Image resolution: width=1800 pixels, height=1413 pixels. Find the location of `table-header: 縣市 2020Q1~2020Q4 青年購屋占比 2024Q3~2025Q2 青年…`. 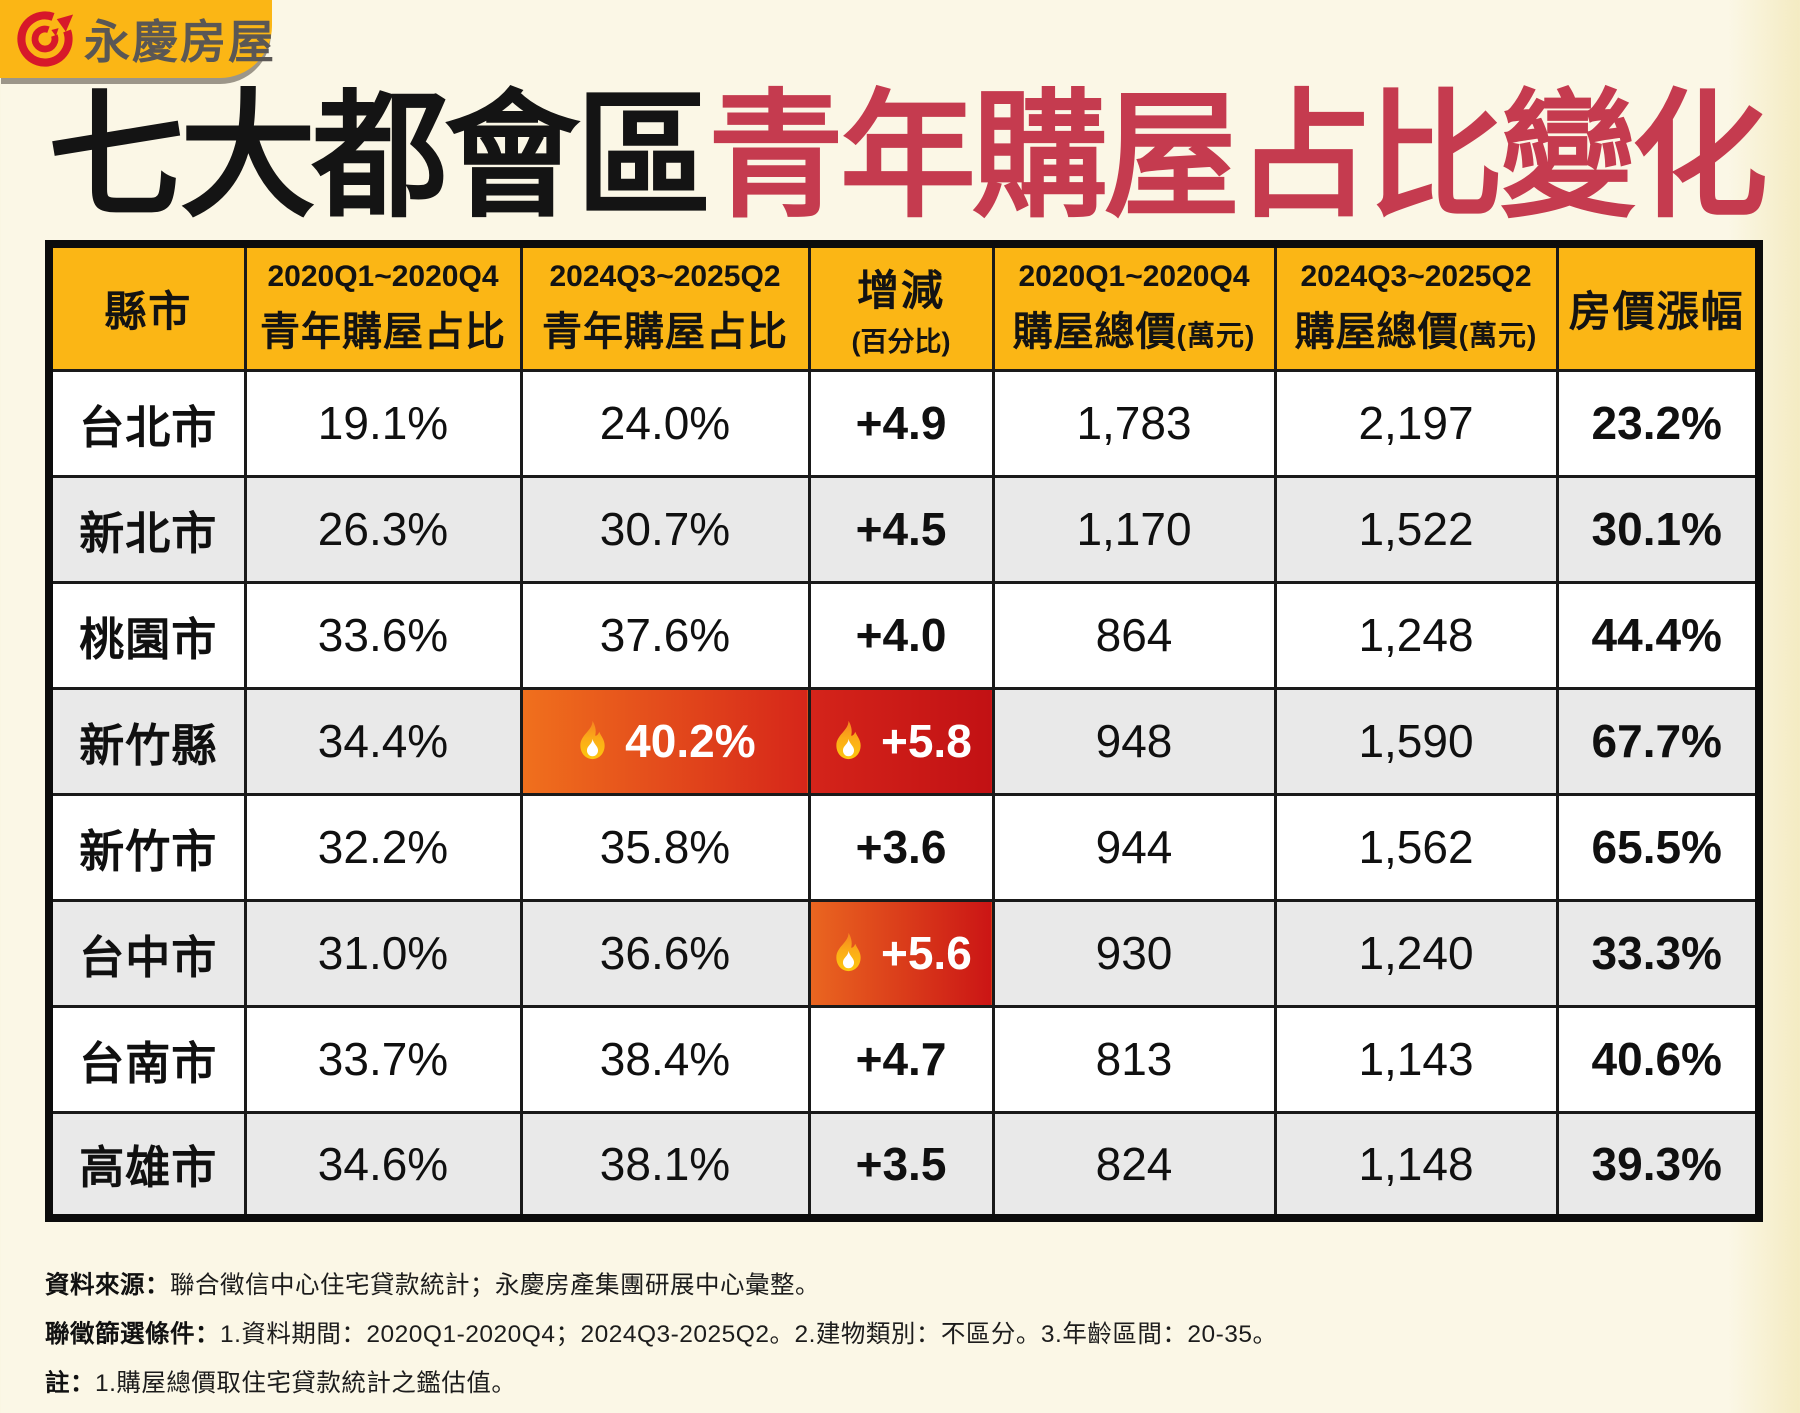

table-header: 縣市 2020Q1~2020Q4 青年購屋占比 2024Q3~2025Q2 青年… is located at coordinates (904, 307).